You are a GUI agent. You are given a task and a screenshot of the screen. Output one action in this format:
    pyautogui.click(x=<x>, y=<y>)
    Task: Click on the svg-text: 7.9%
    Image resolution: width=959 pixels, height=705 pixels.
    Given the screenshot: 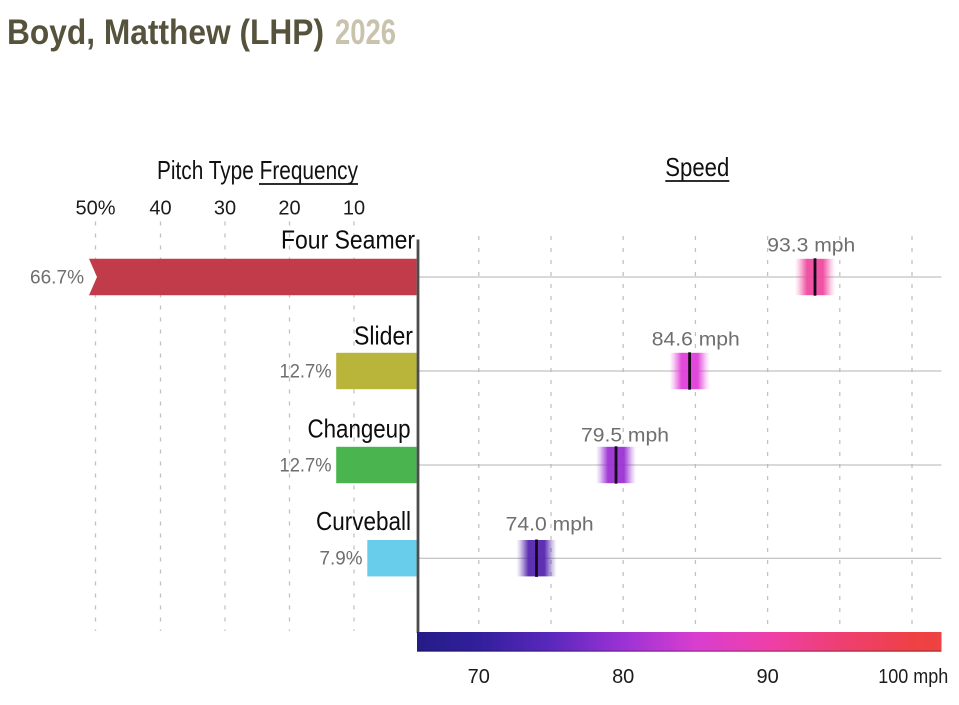 What is the action you would take?
    pyautogui.click(x=341, y=559)
    